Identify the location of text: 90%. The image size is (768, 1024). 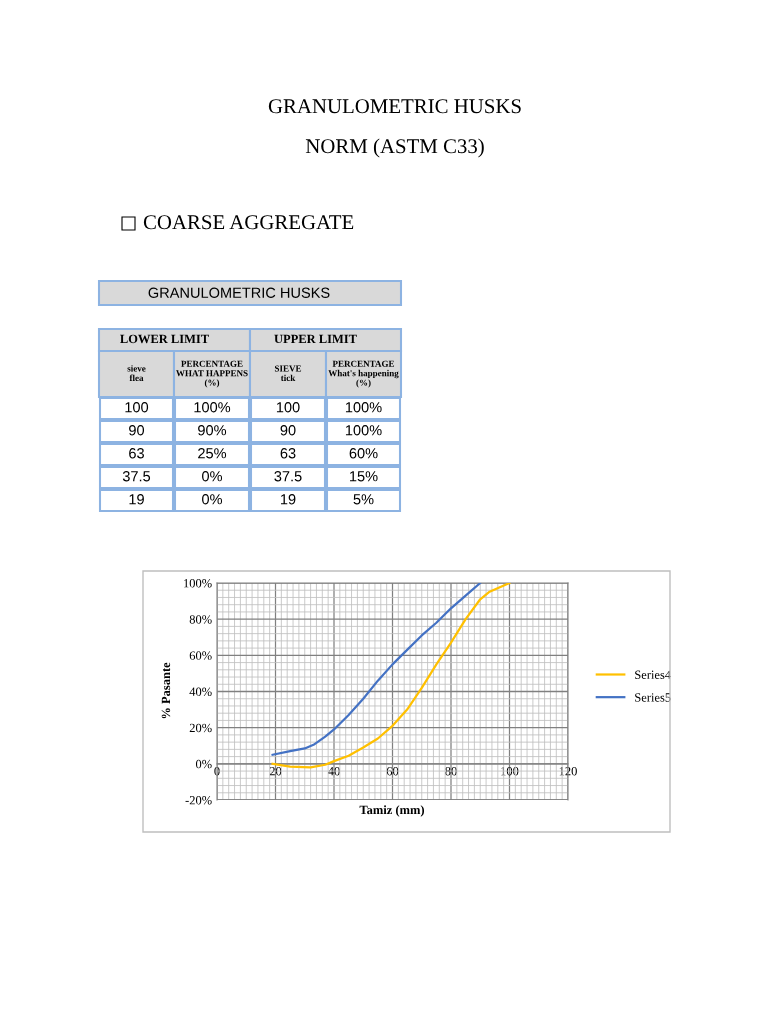
(212, 430).